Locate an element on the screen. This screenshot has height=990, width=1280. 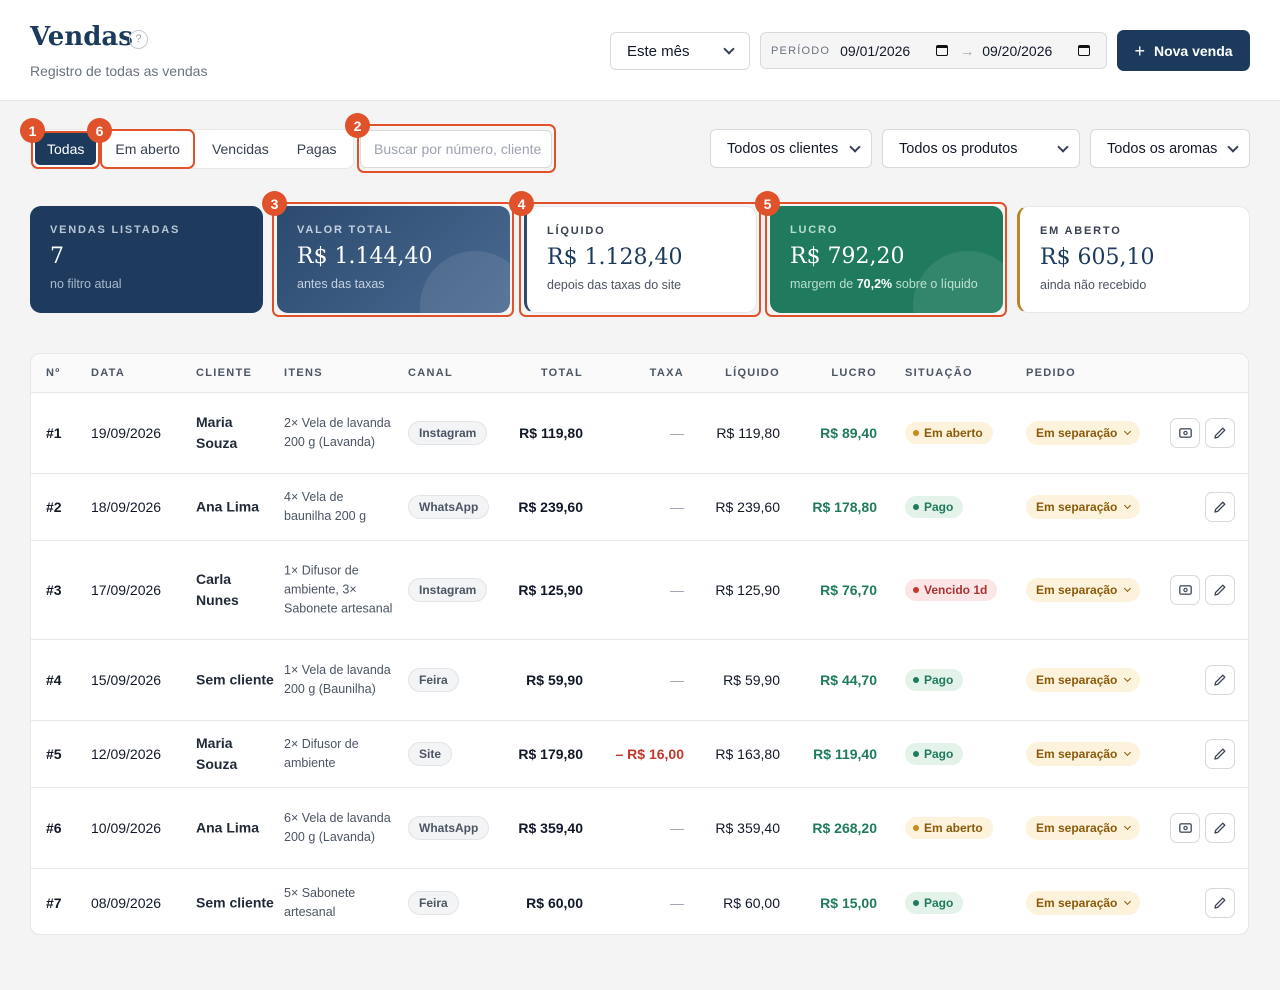
kpi-label: VALOR TOTAL is located at coordinates (345, 230).